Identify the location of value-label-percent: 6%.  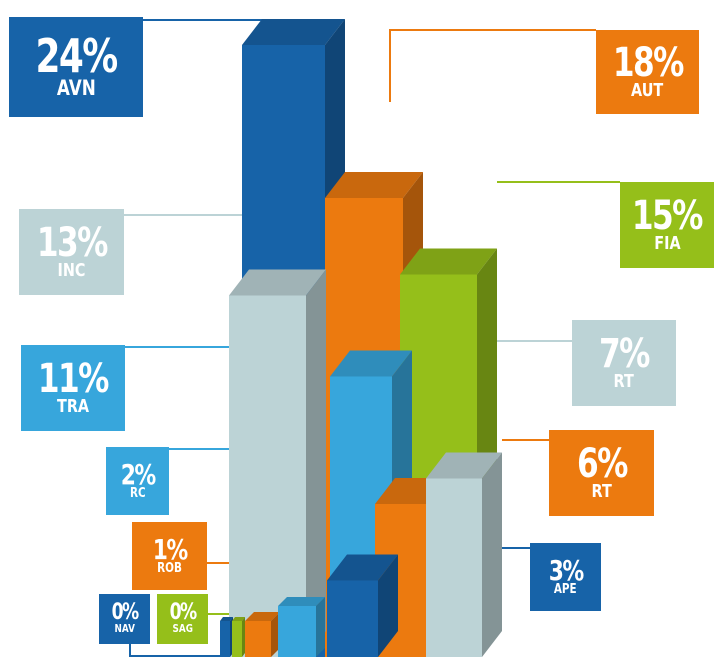
(602, 464).